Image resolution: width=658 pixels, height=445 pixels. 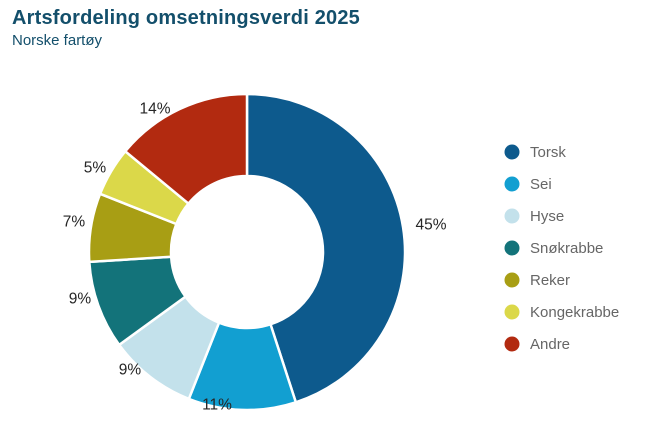 I want to click on legend-label-torsk: Torsk, so click(x=548, y=152).